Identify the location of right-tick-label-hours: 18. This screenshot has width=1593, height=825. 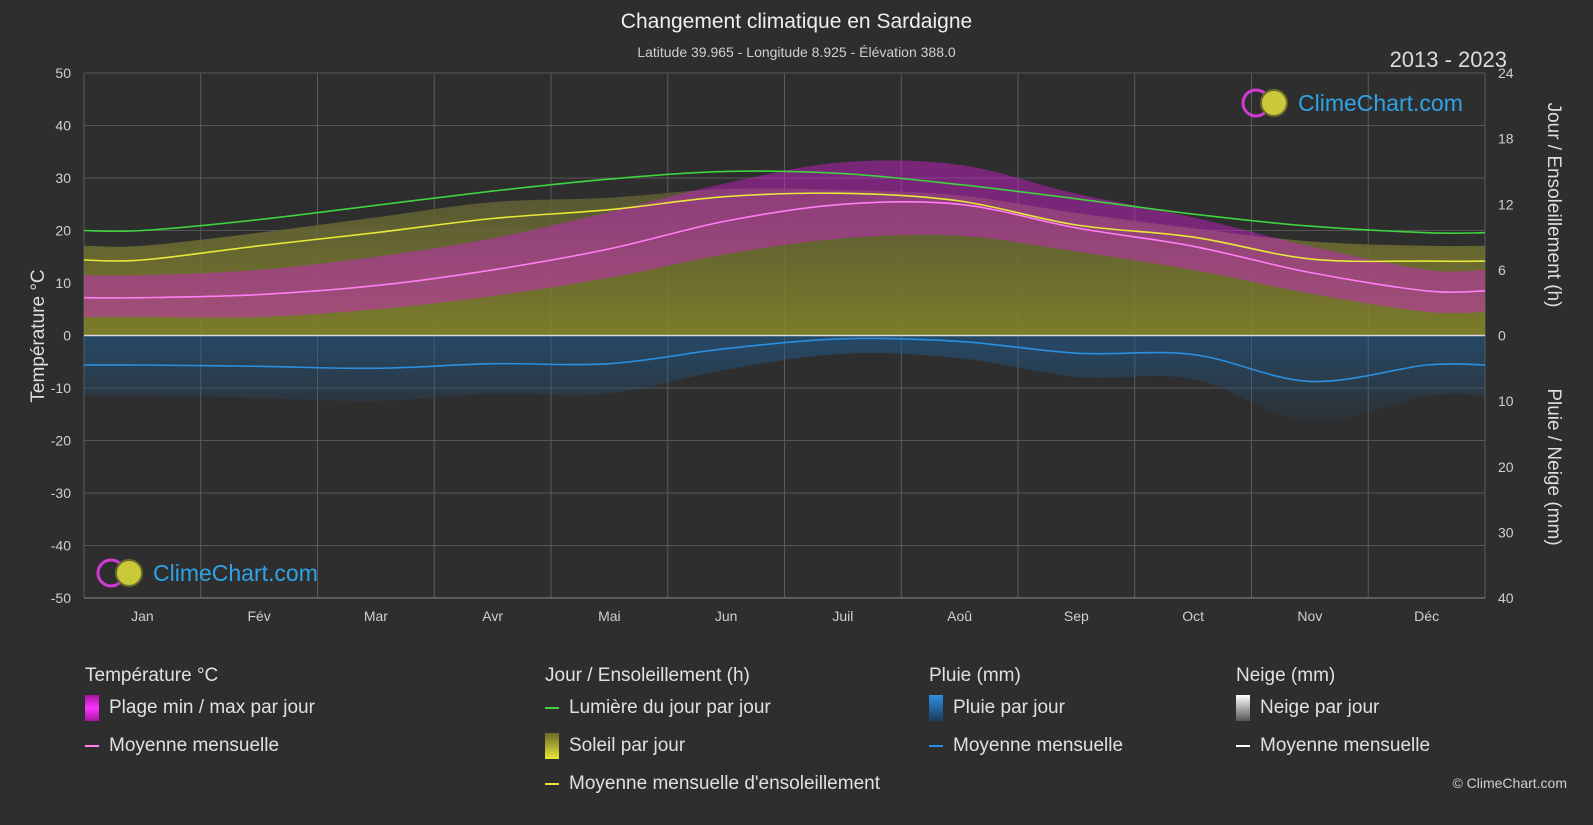
(1506, 139).